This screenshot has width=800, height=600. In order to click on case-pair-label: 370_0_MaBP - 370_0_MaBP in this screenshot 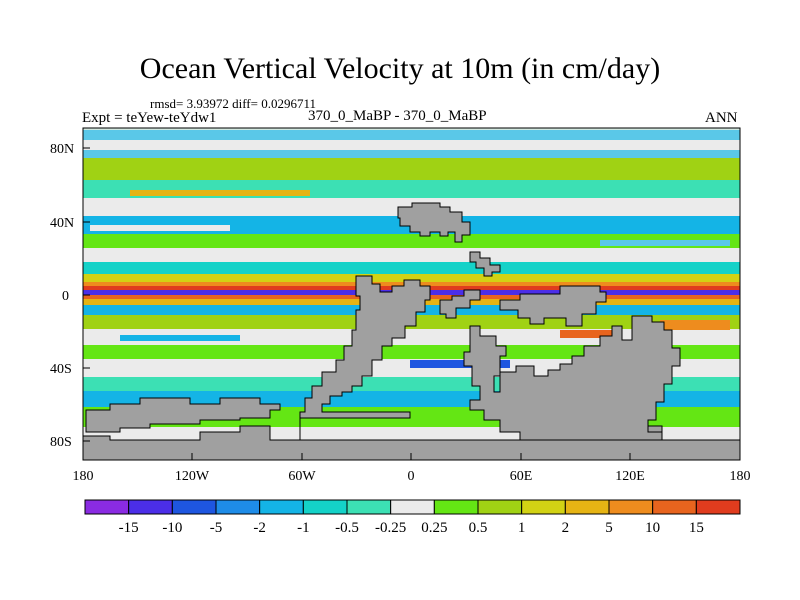, I will do `click(397, 116)`.